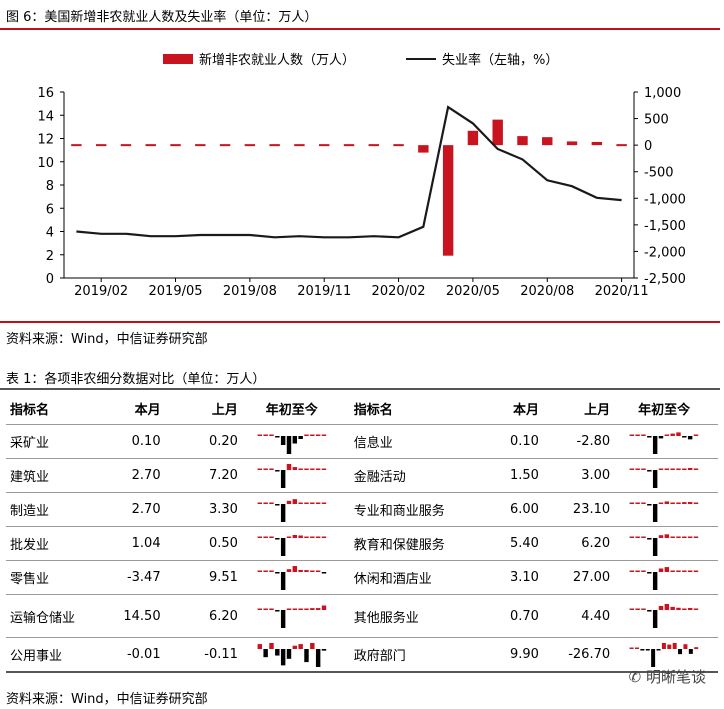  I want to click on unemployment-line, so click(349, 172).